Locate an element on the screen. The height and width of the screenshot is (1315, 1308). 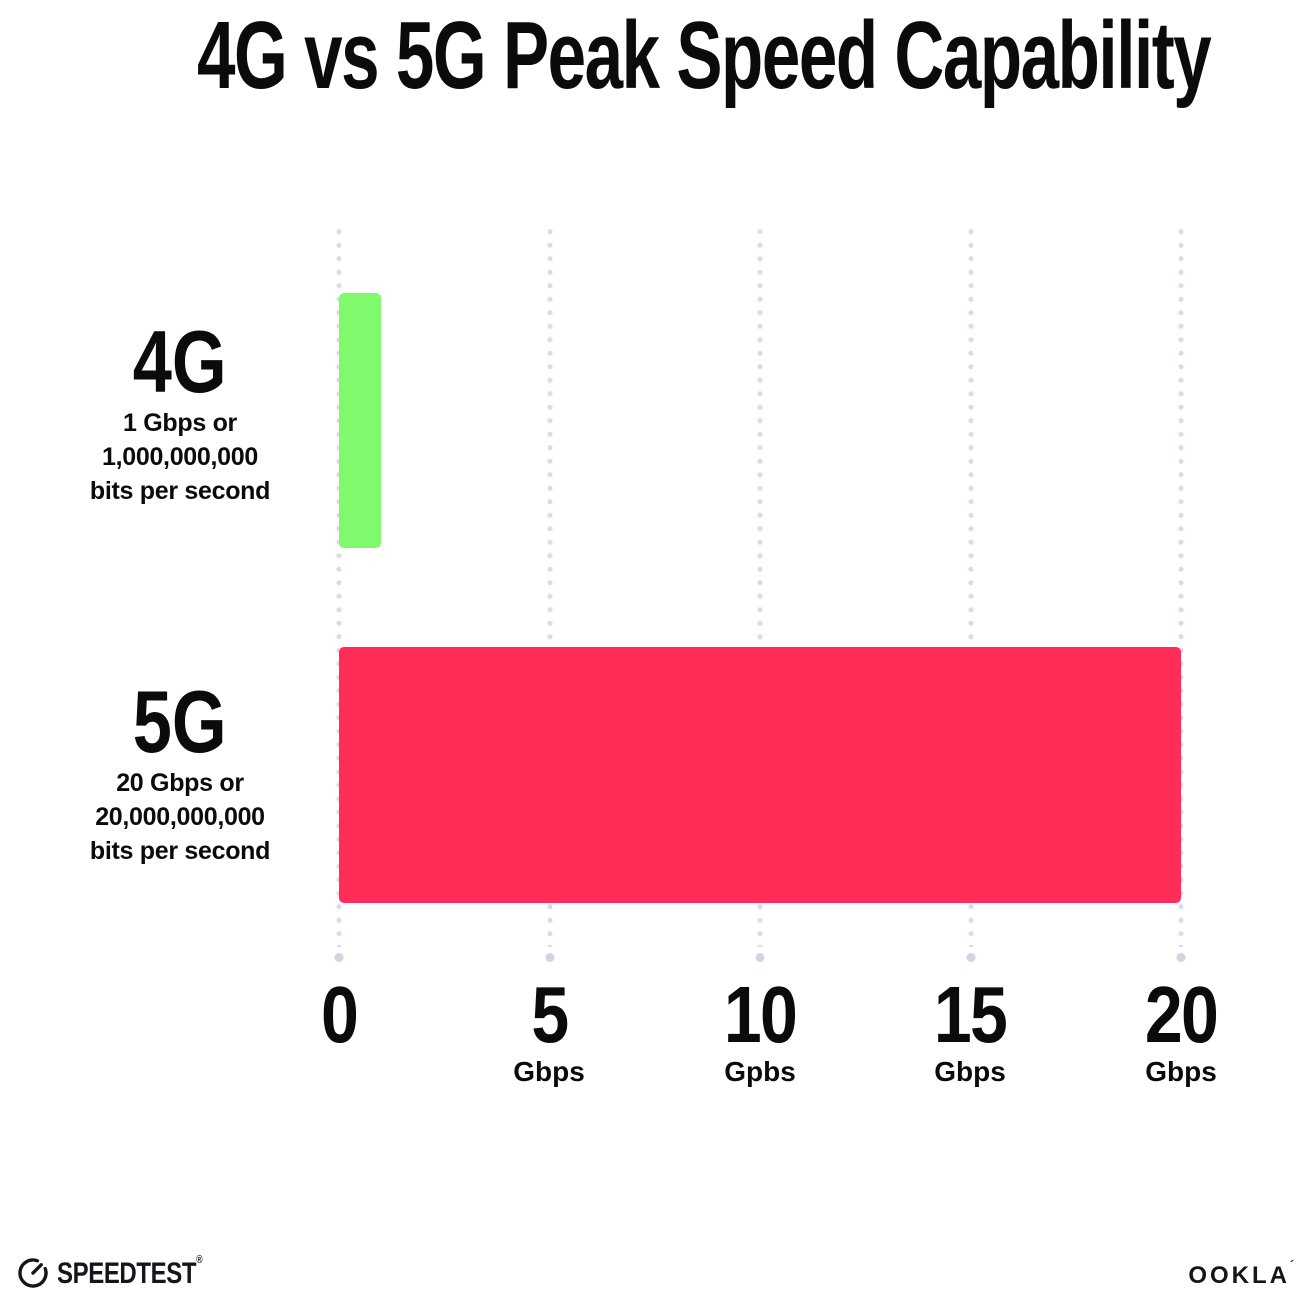
x-tick-20: 20 Gbps is located at coordinates (1181, 1031).